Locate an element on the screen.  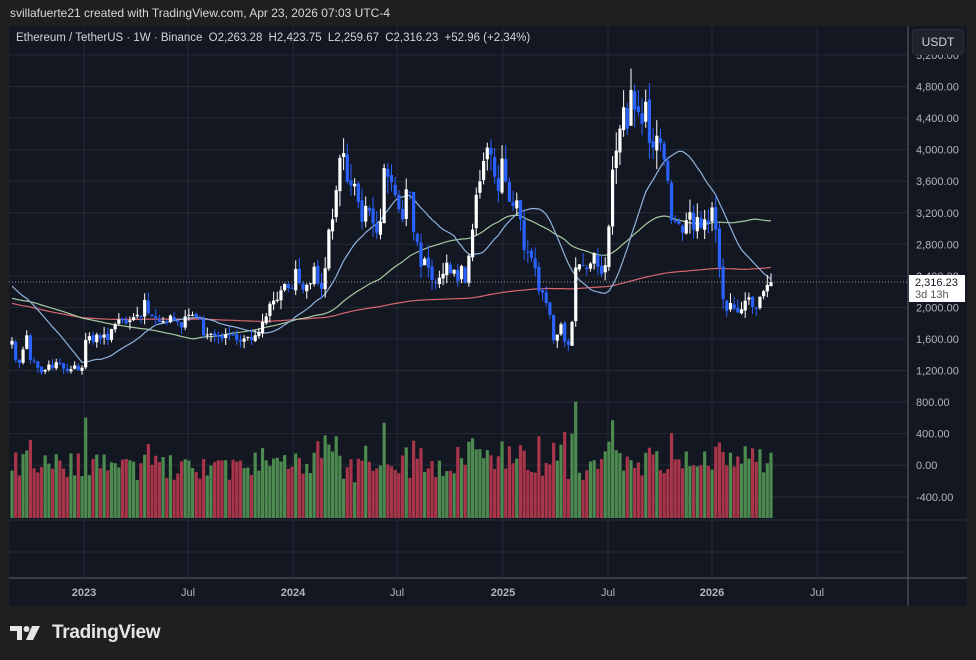
price-axis-label: 2,800.00 is located at coordinates (937, 245).